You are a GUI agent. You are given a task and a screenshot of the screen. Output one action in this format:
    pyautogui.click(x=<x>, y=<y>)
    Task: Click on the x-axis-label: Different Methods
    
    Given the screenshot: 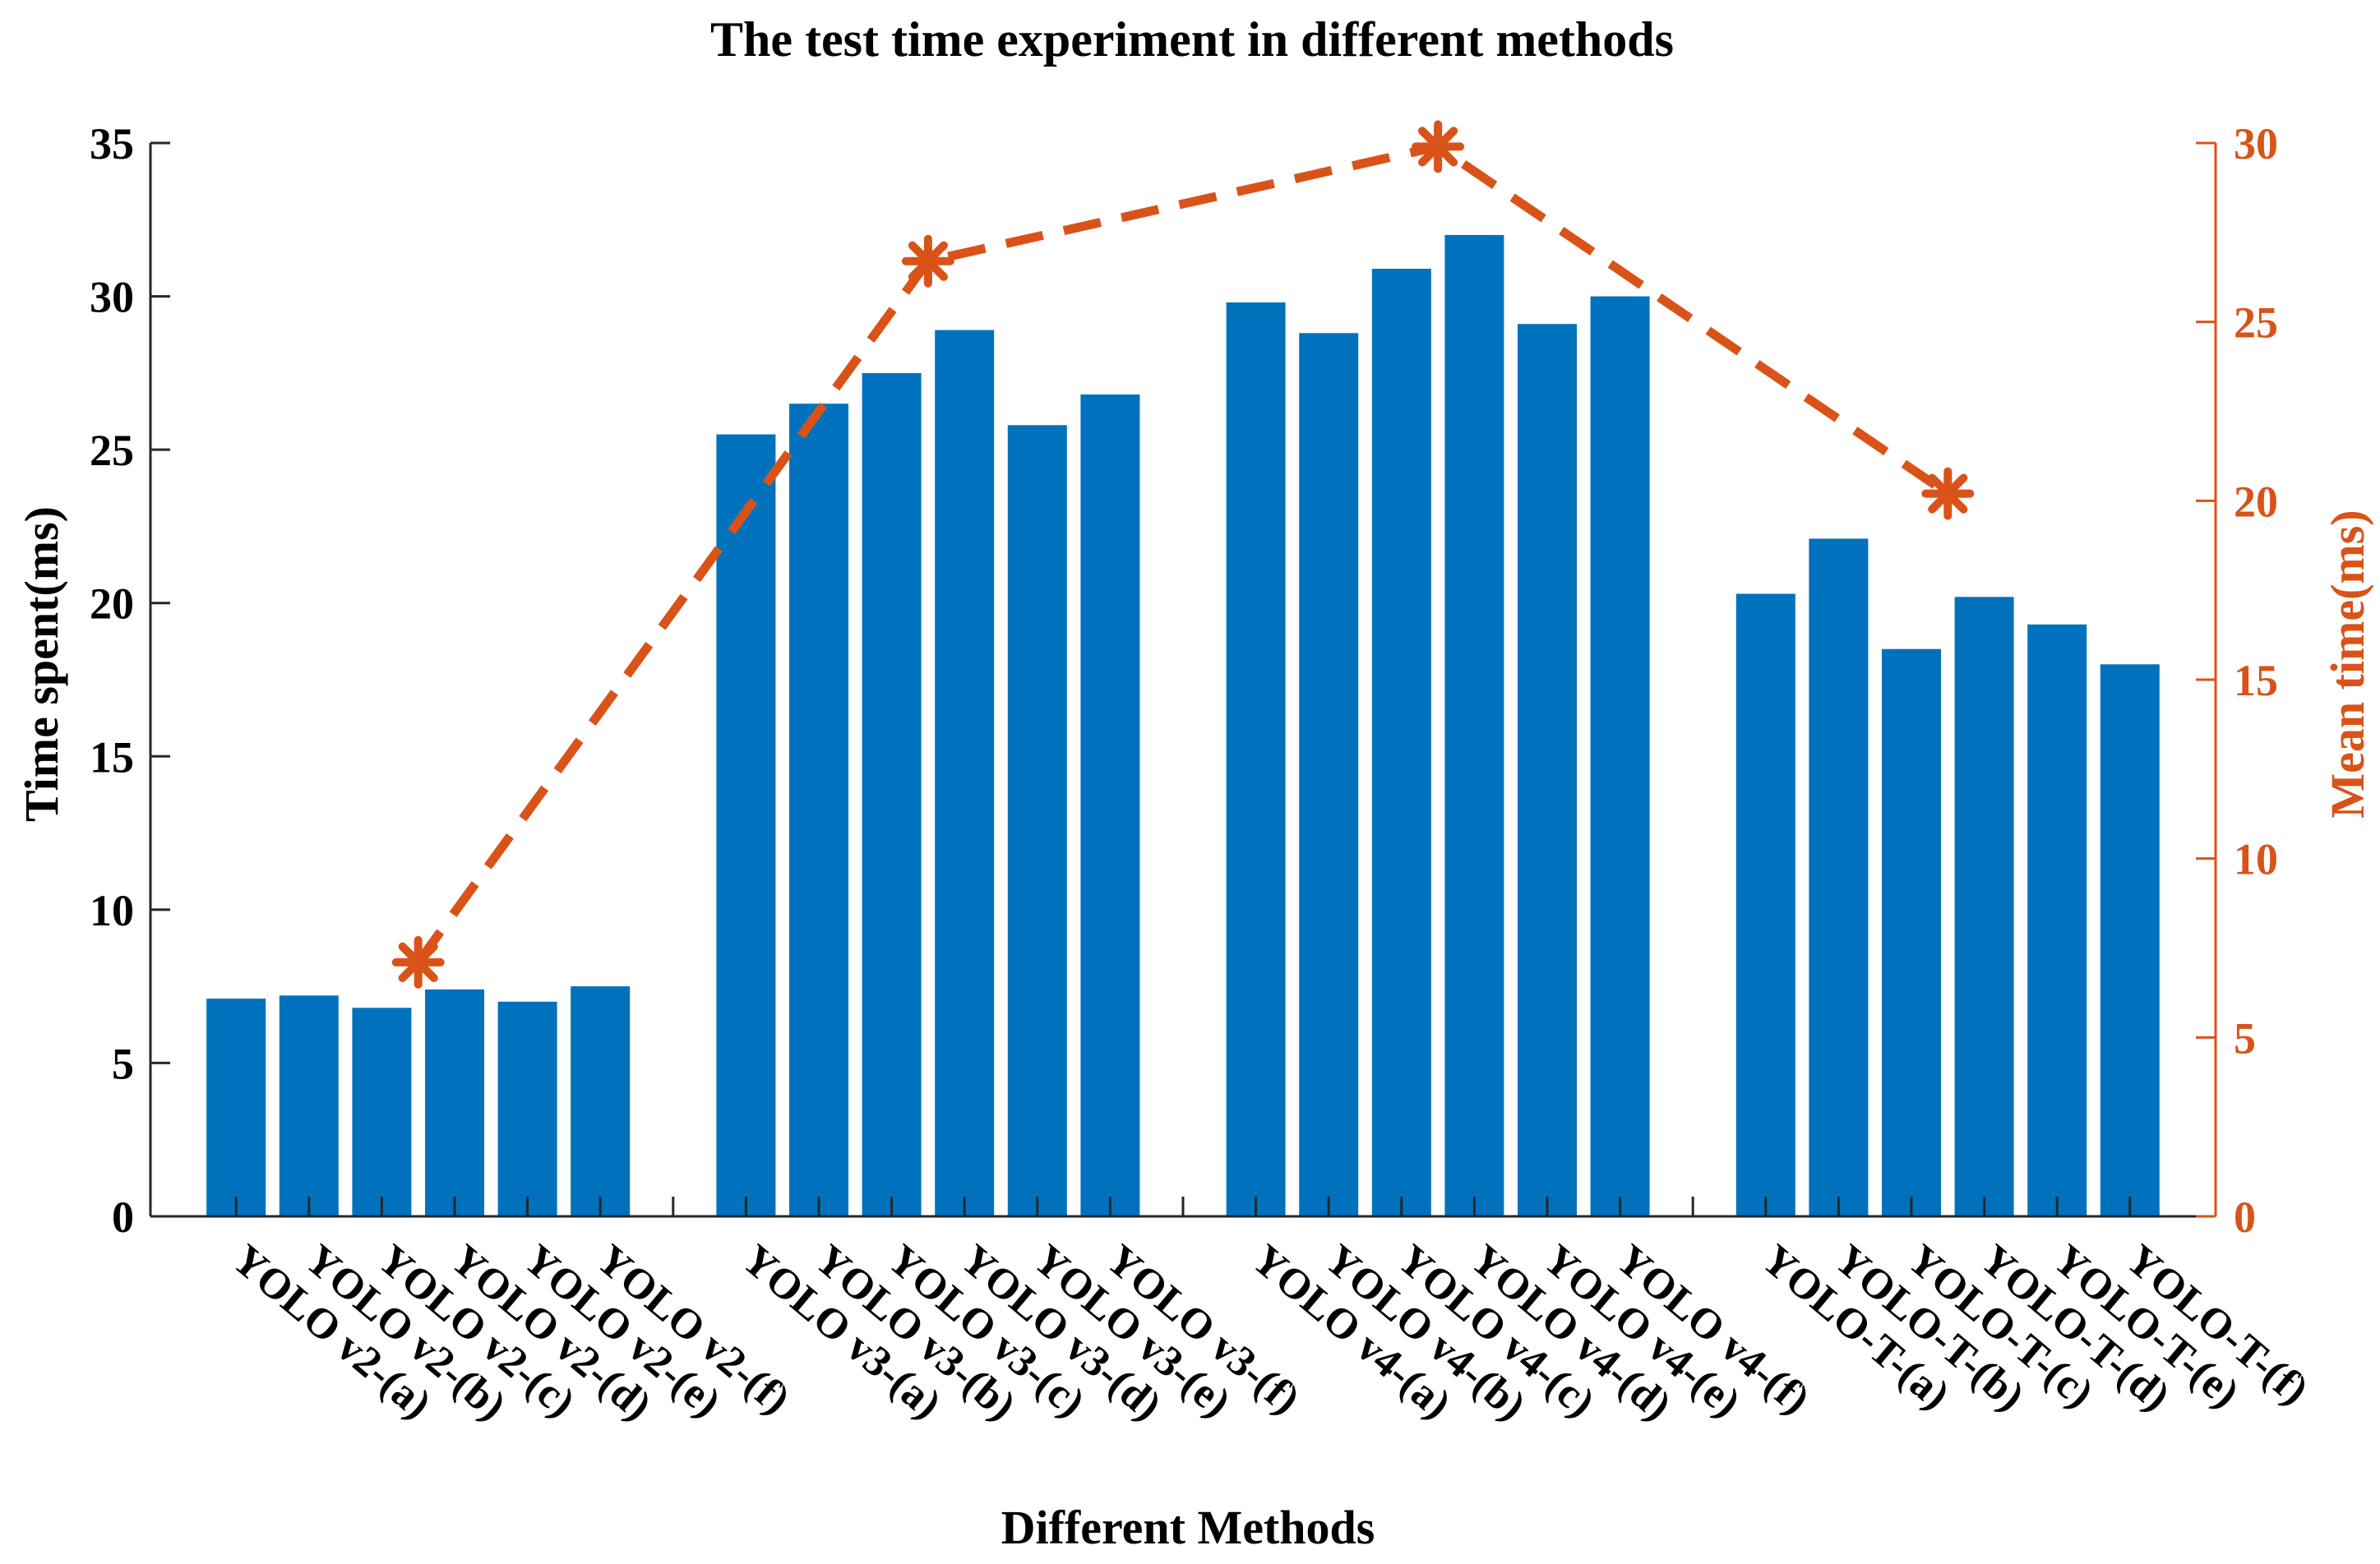 What is the action you would take?
    pyautogui.click(x=1188, y=1527)
    